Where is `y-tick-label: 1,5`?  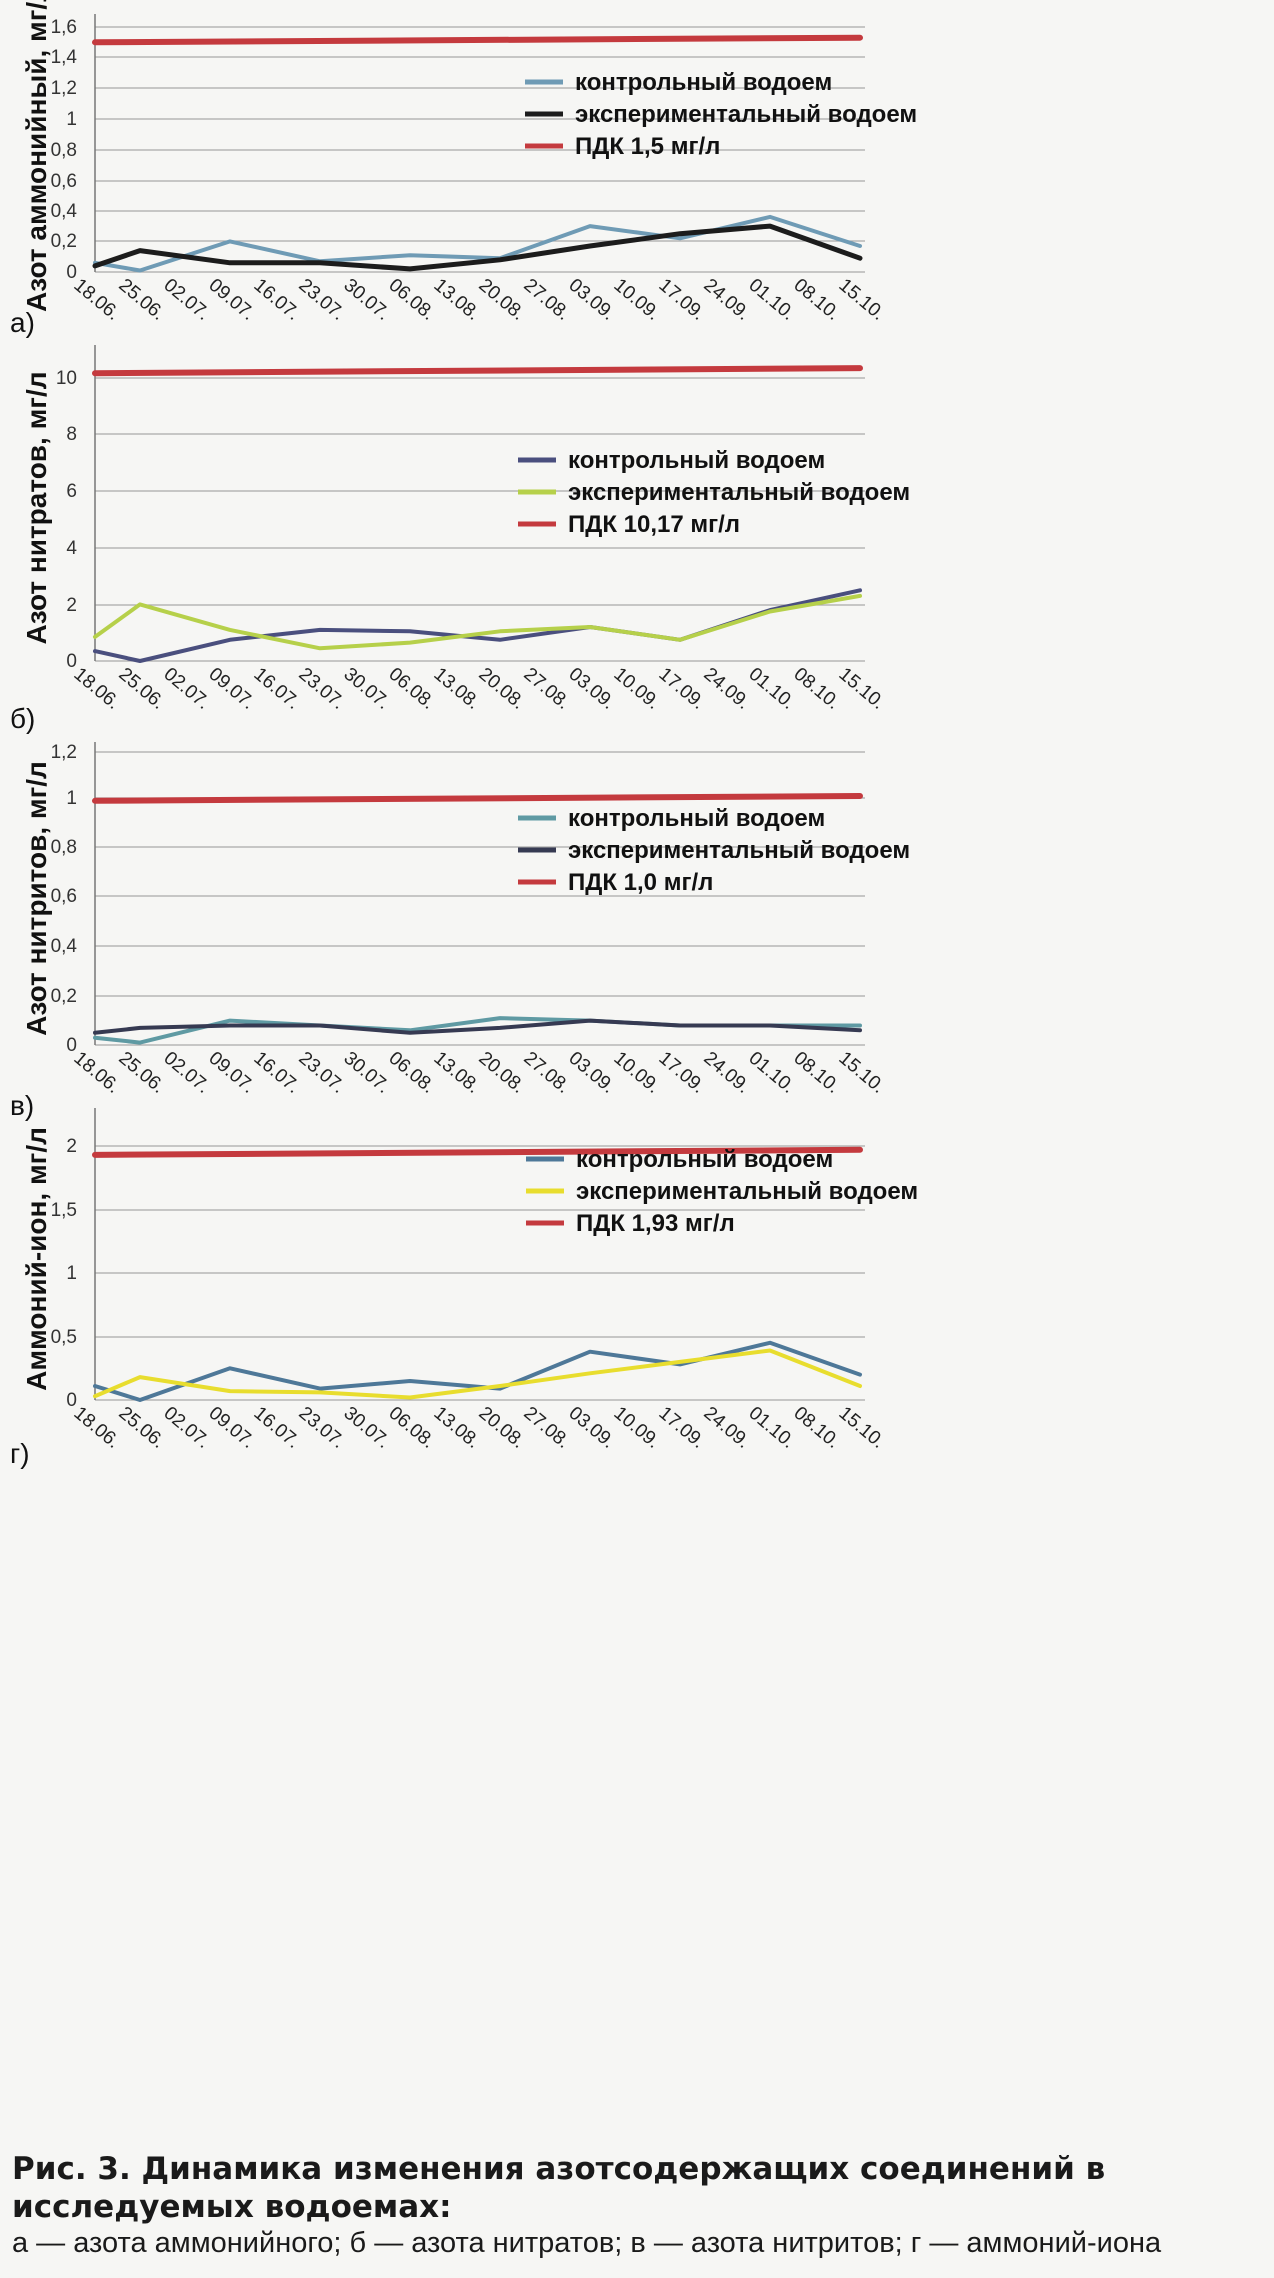 y-tick-label: 1,5 is located at coordinates (64, 1210).